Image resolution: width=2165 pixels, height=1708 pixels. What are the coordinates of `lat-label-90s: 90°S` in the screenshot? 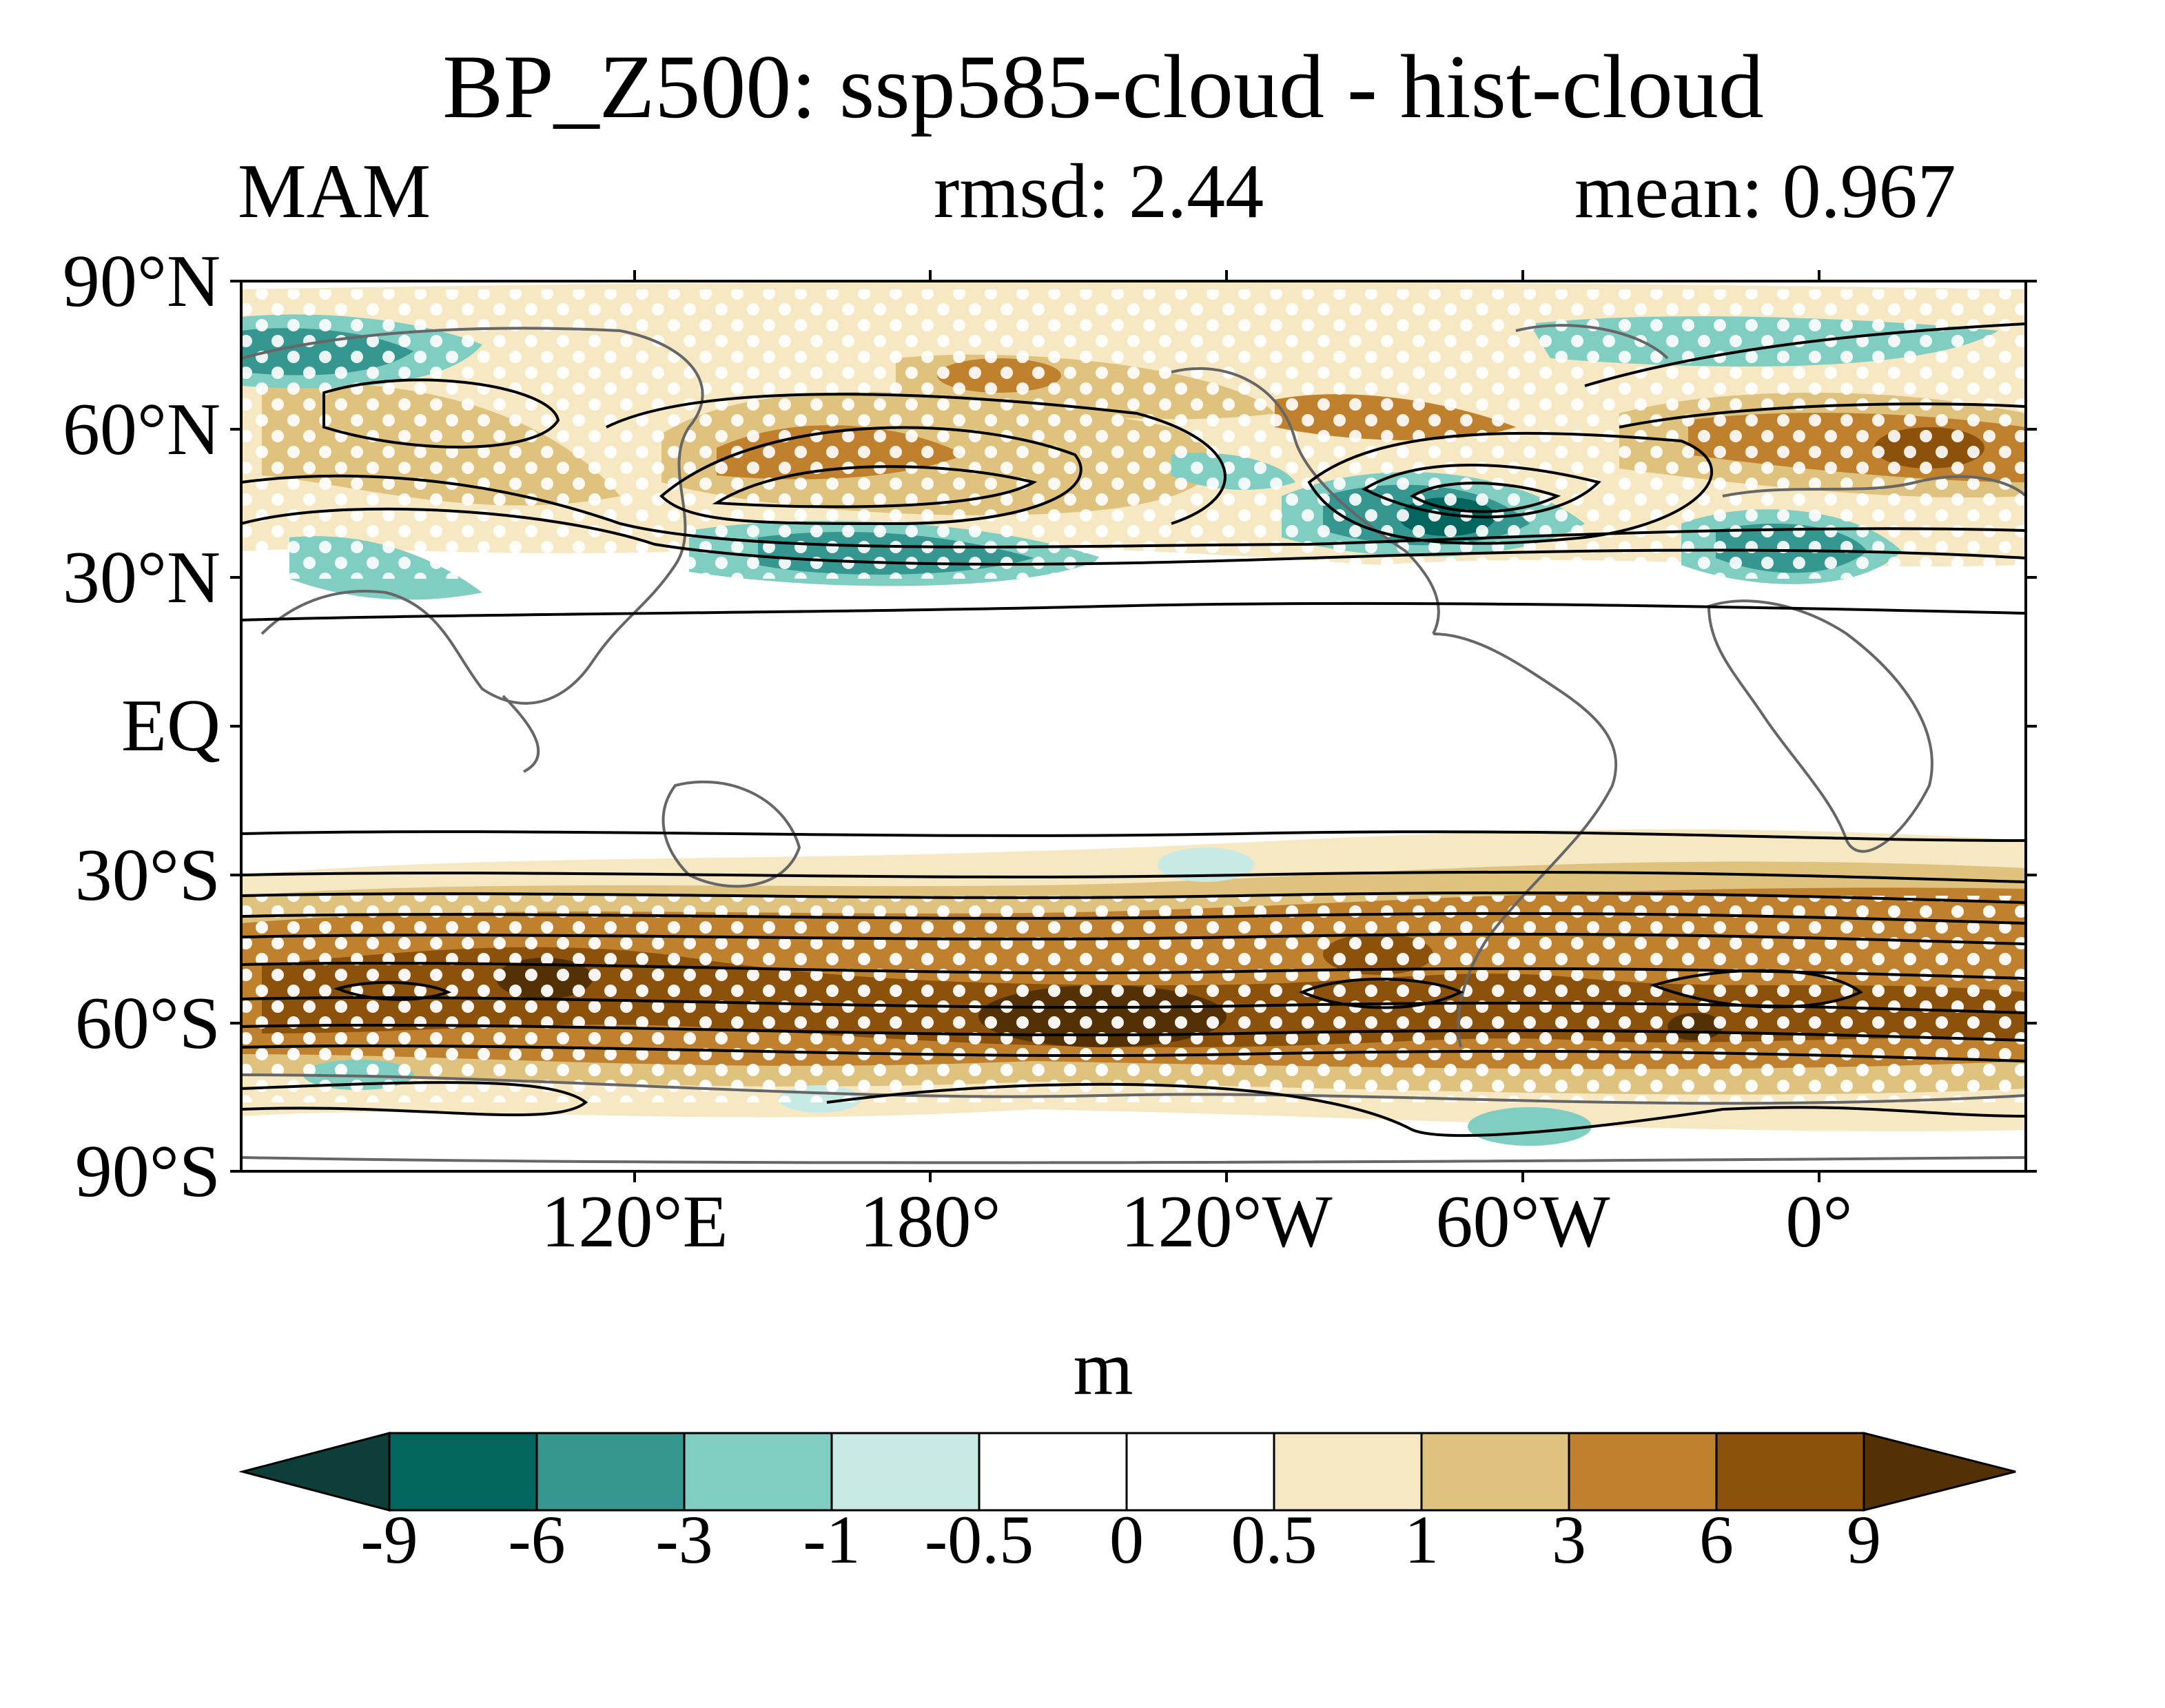 It's located at (147, 1172).